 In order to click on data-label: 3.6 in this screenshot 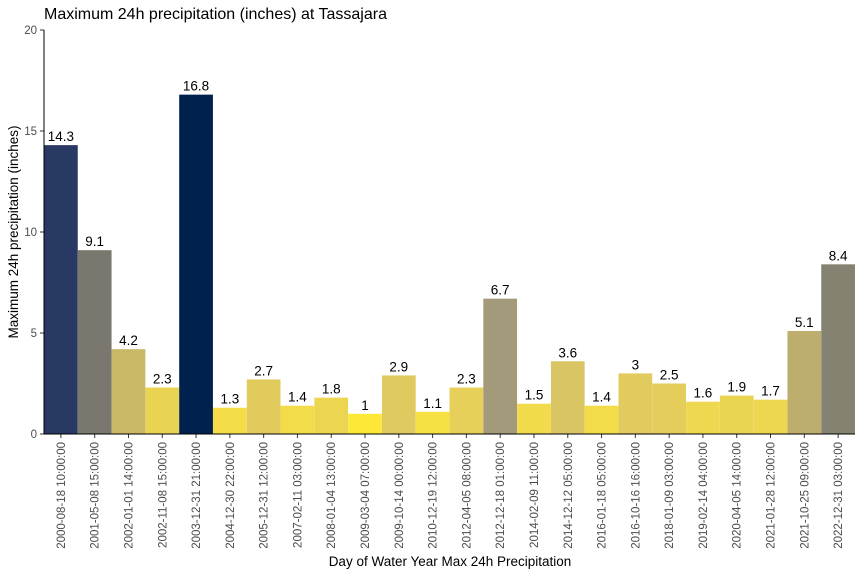, I will do `click(567, 352)`.